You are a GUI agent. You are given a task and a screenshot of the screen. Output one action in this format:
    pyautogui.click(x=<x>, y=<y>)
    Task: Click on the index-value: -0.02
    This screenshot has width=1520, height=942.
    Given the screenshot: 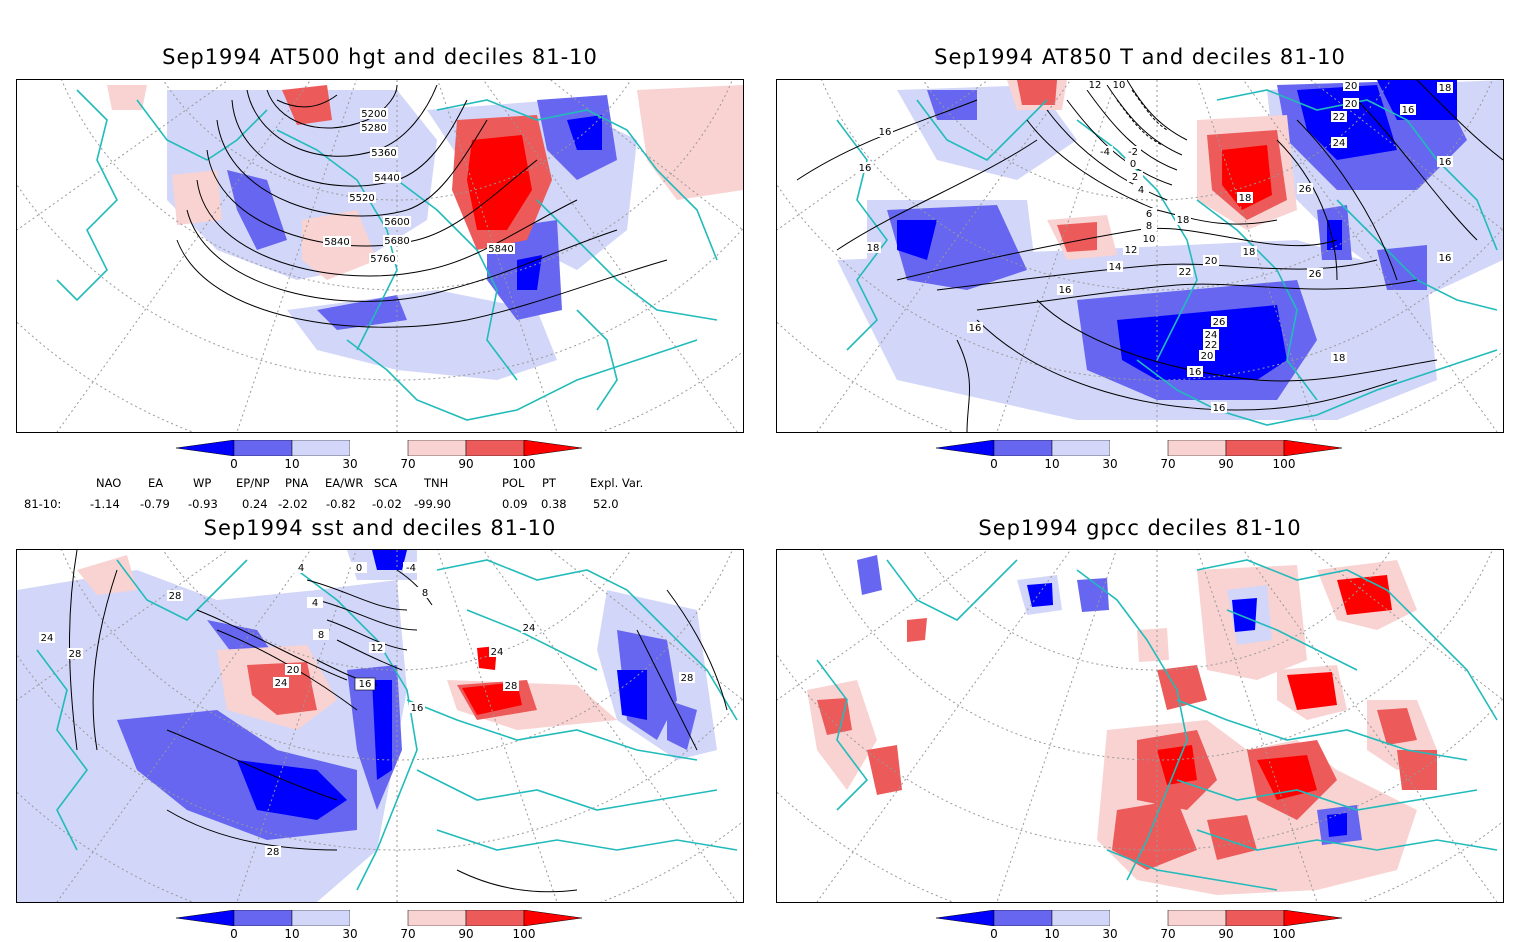 What is the action you would take?
    pyautogui.click(x=387, y=504)
    